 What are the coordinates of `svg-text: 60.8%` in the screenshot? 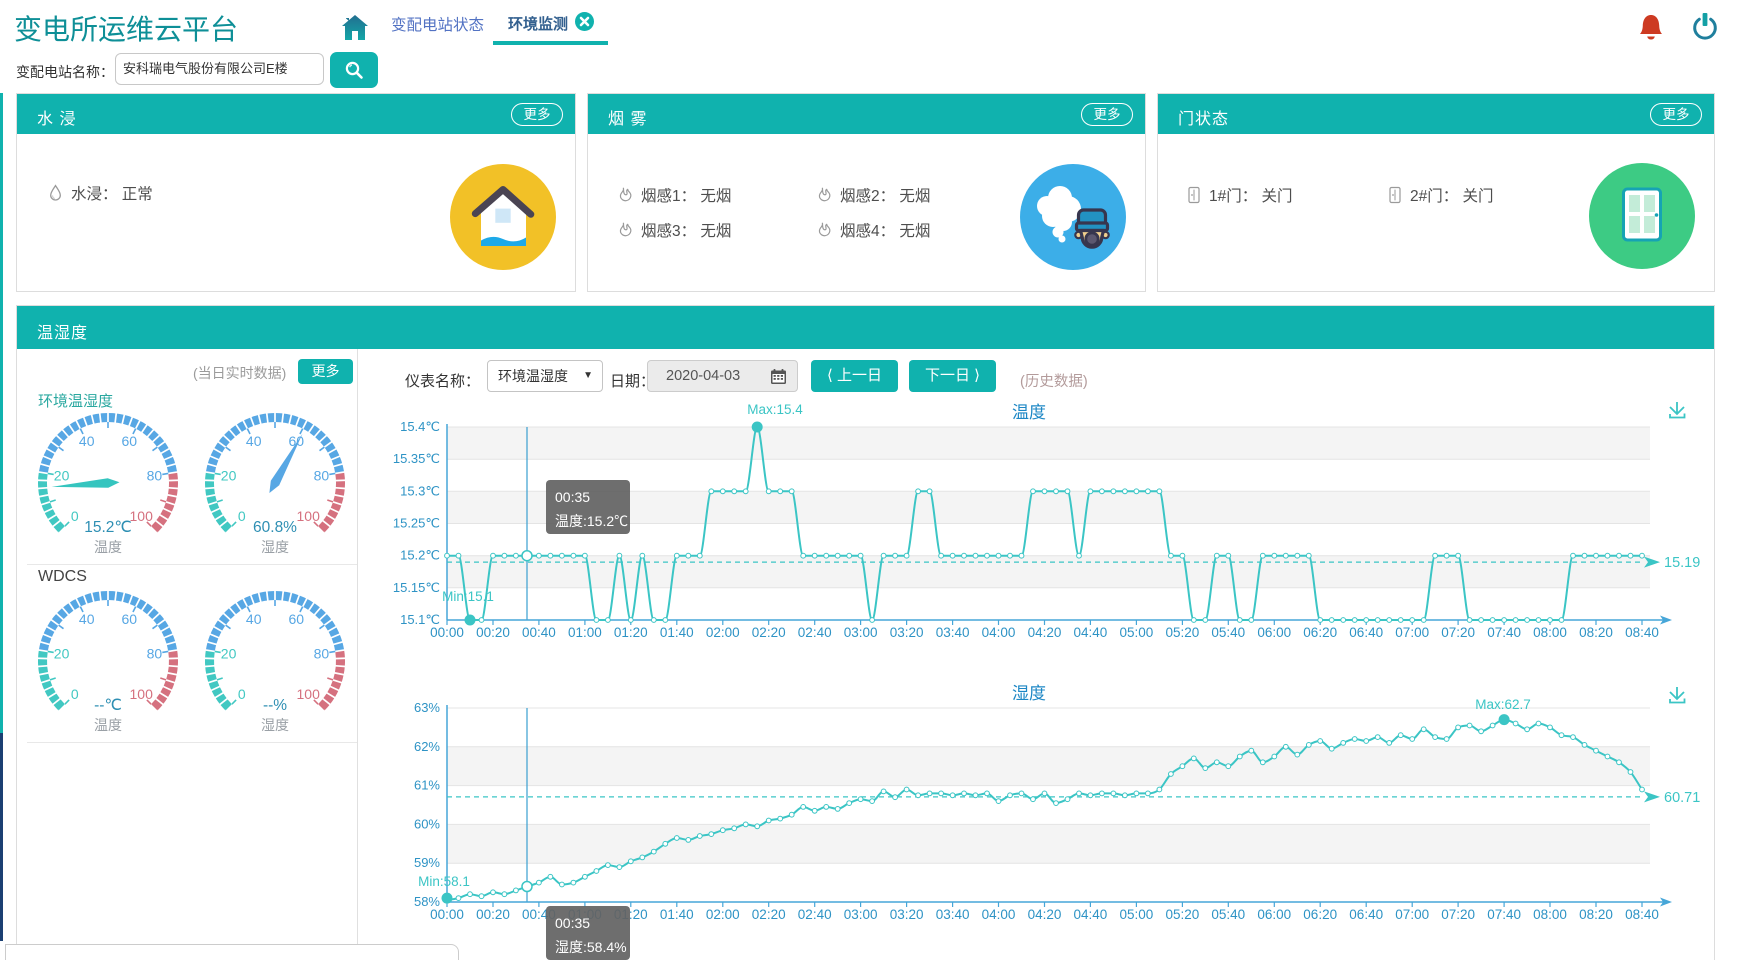 It's located at (275, 527).